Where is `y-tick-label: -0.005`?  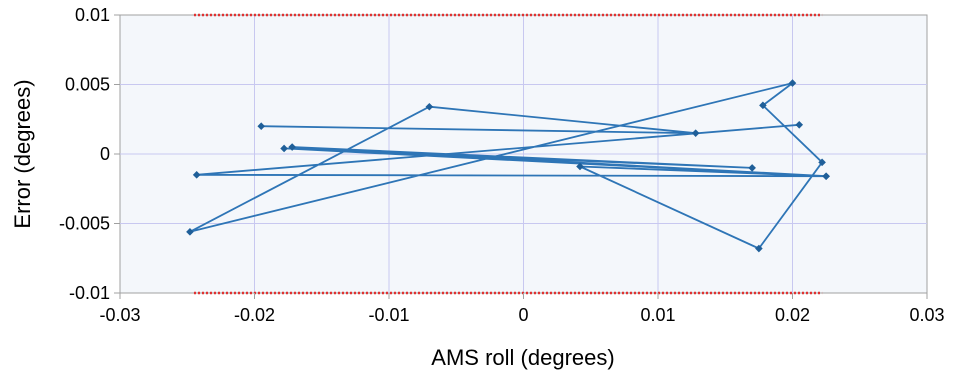 y-tick-label: -0.005 is located at coordinates (84, 224).